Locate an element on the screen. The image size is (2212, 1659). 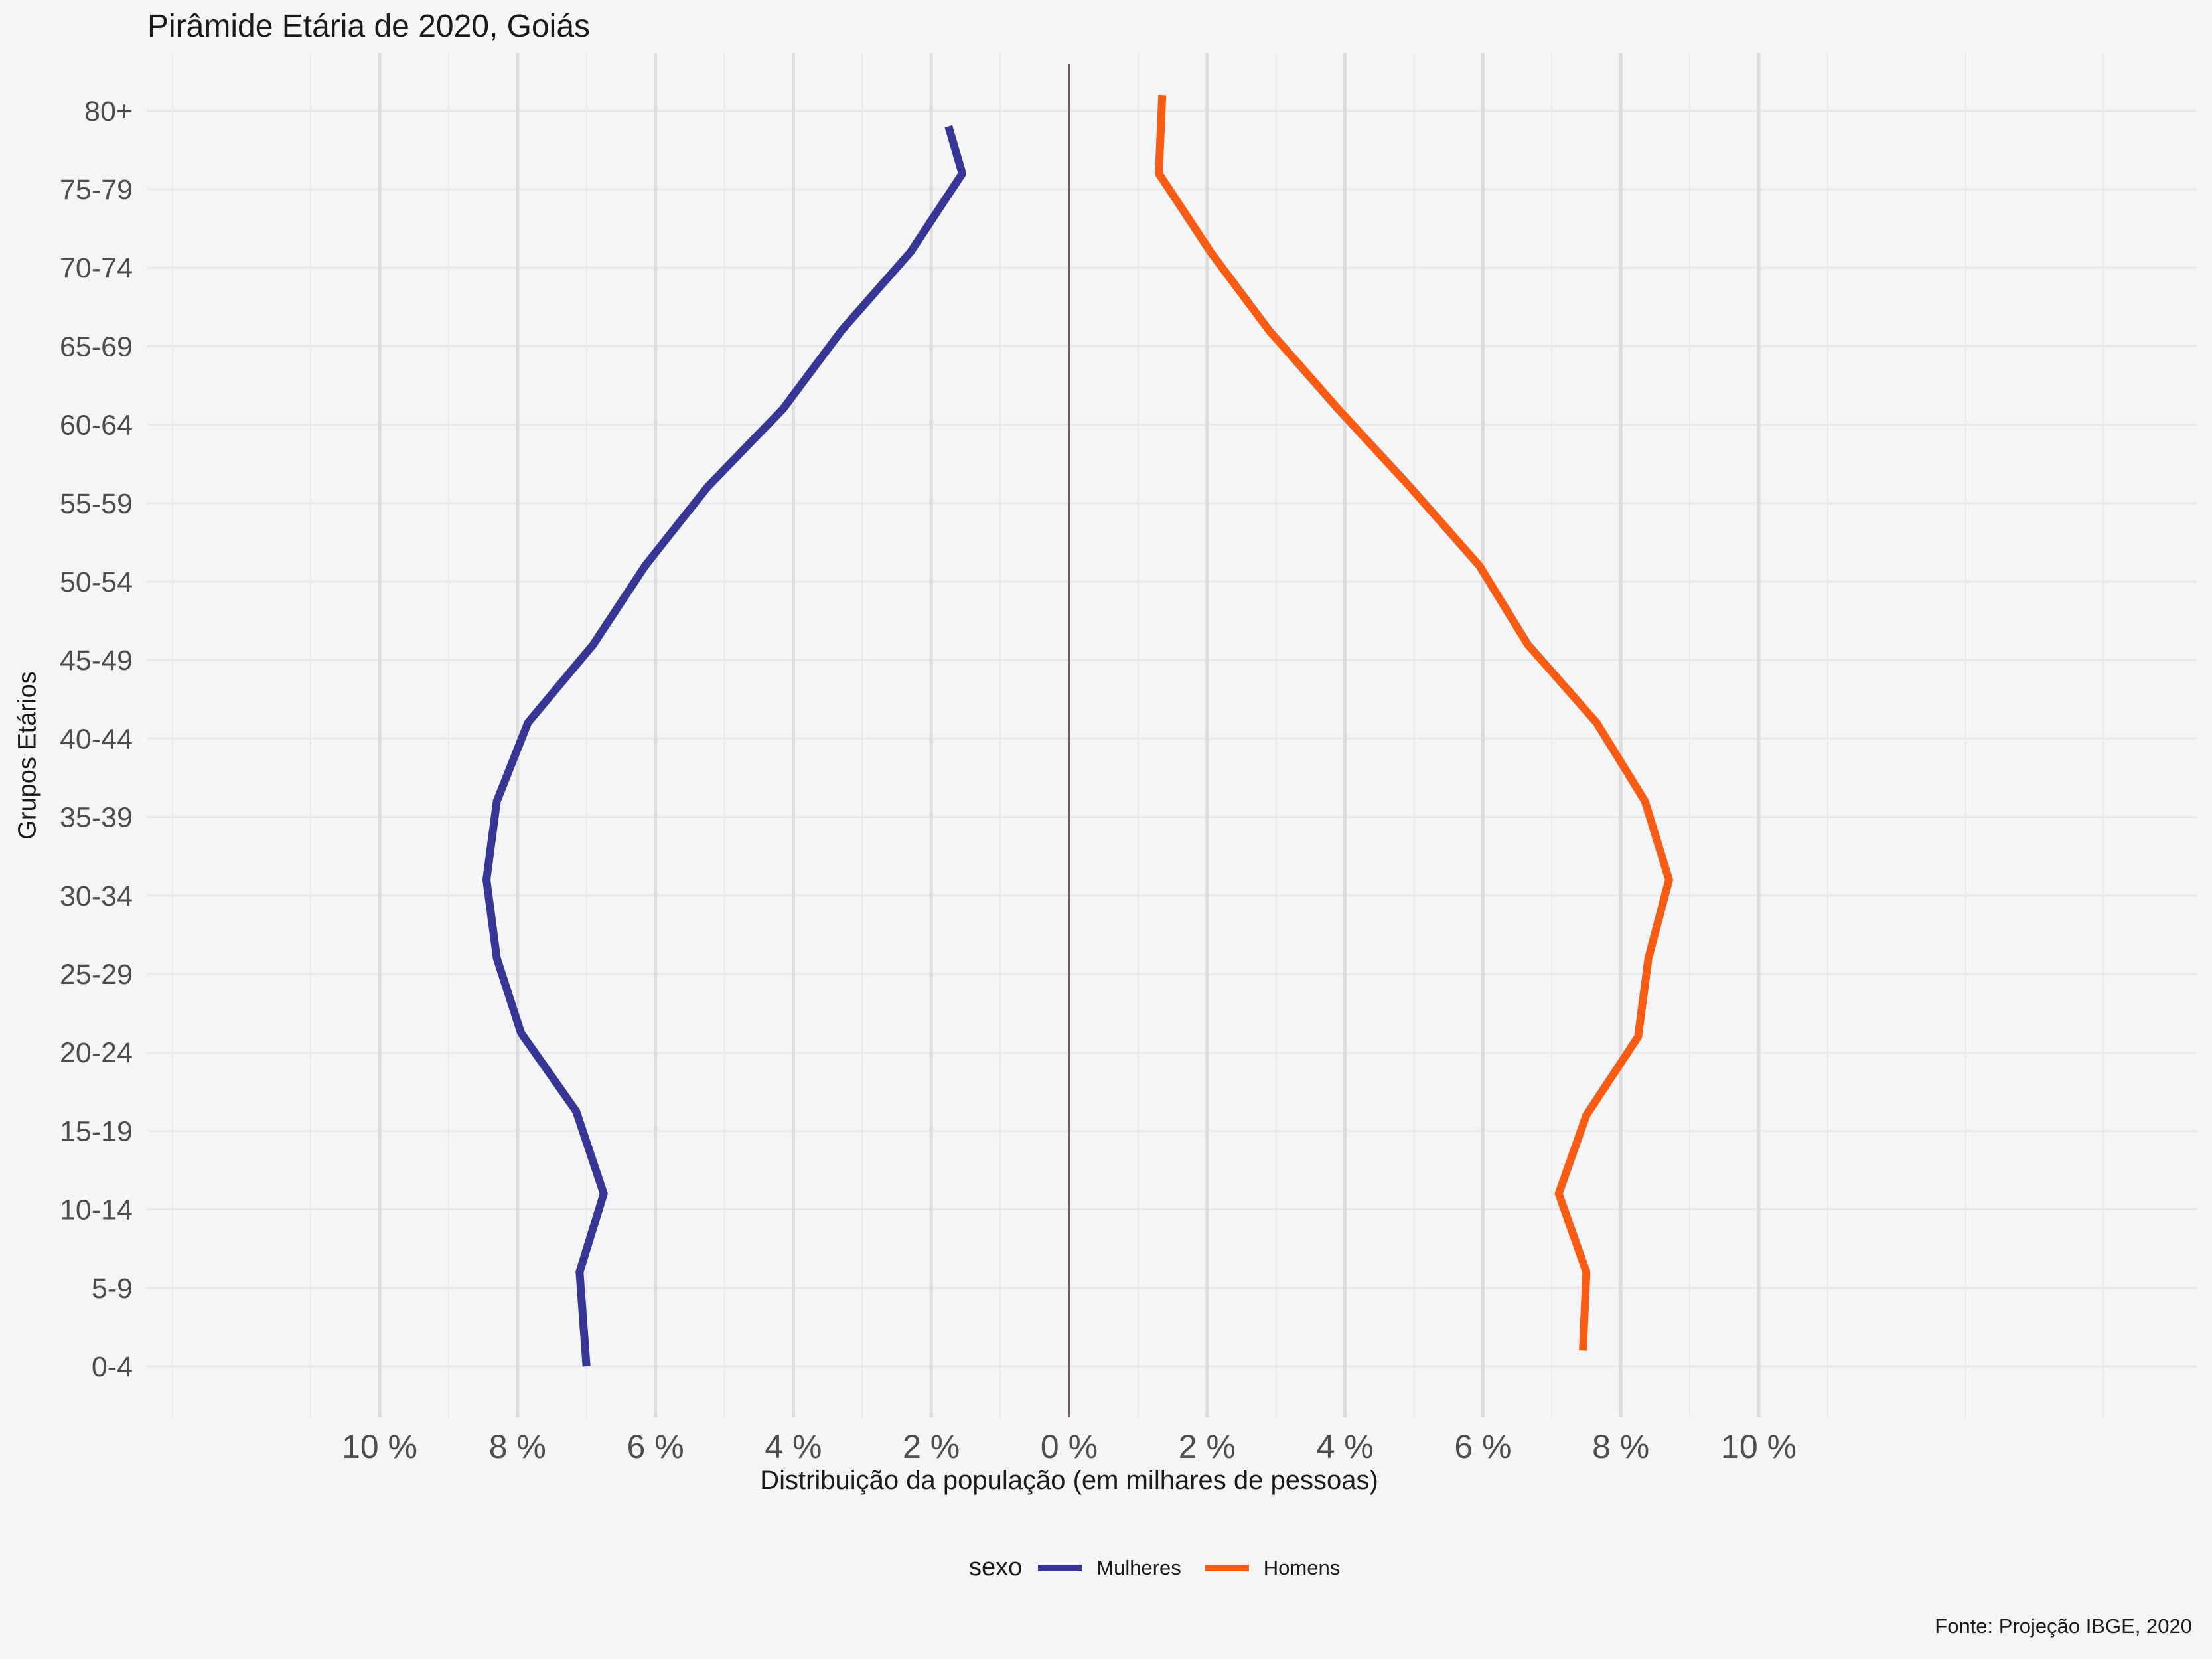
y-tick-label: 80+ is located at coordinates (108, 111).